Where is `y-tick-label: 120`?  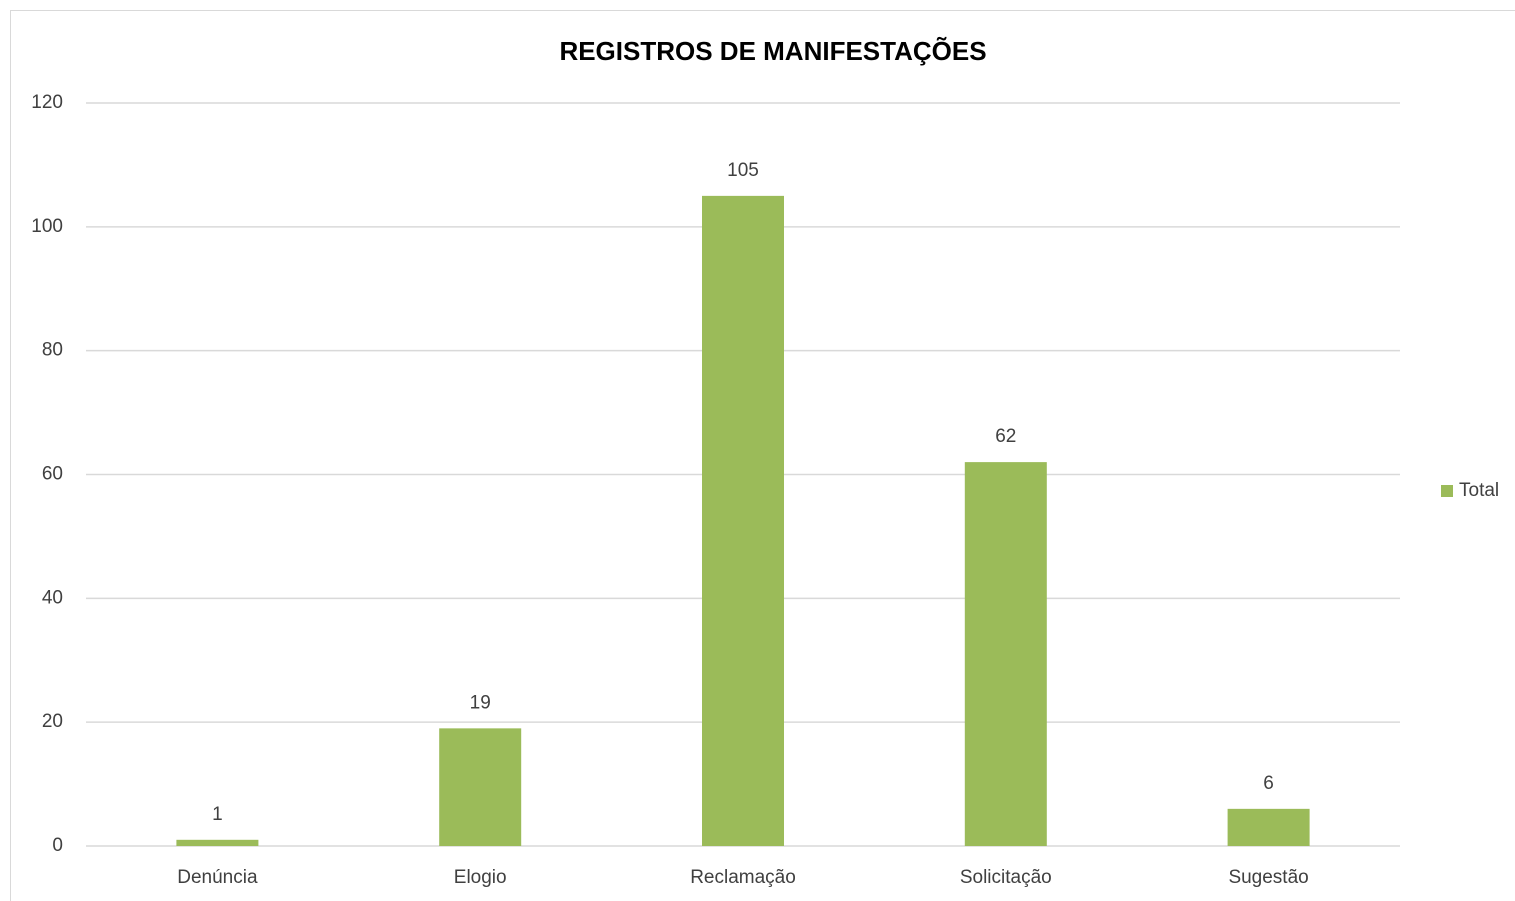
y-tick-label: 120 is located at coordinates (47, 102).